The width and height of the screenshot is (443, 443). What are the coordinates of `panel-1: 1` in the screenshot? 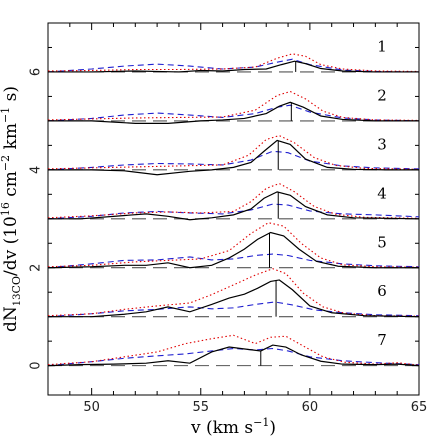 It's located at (233, 55).